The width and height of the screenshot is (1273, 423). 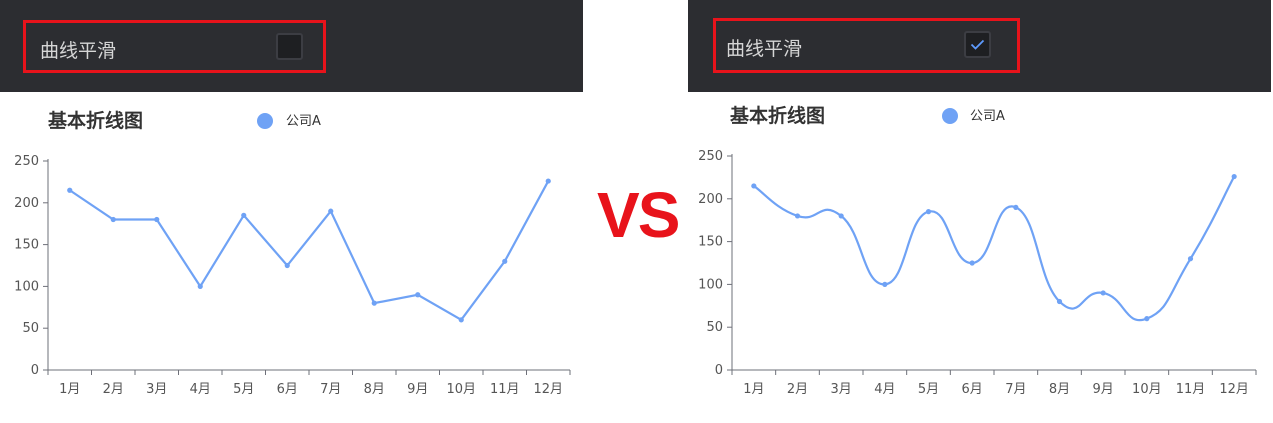 I want to click on vs-label: VS, so click(x=637, y=215).